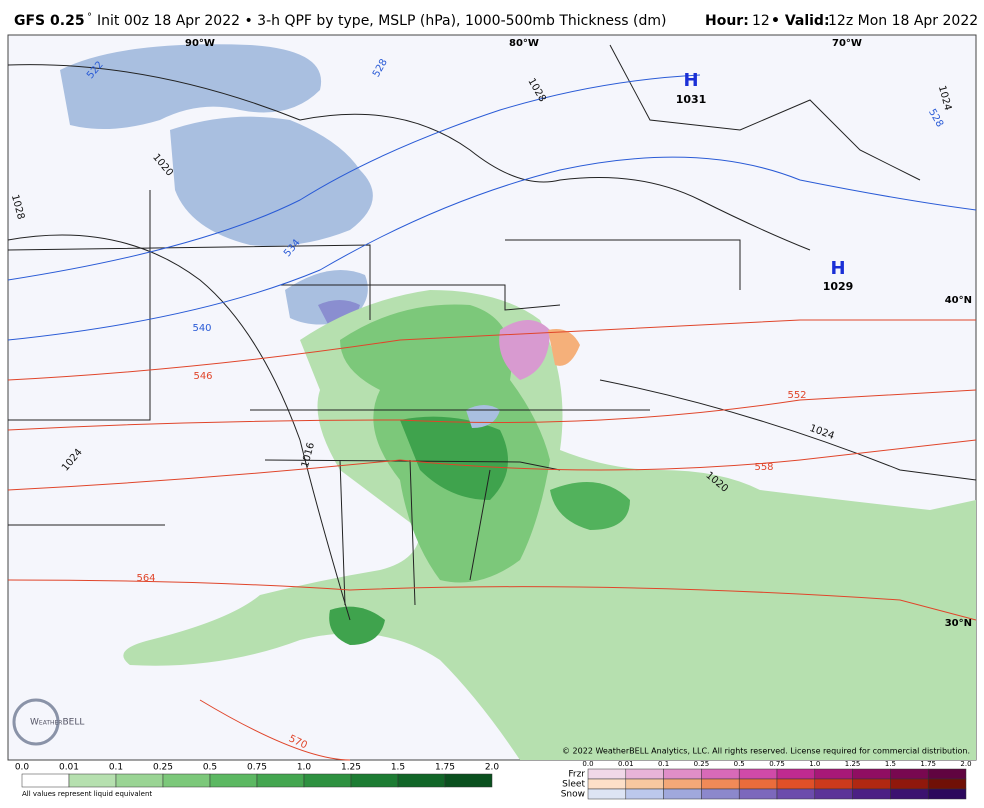  Describe the element at coordinates (800, 21) in the screenshot. I see `valid-label: • Valid:` at that location.